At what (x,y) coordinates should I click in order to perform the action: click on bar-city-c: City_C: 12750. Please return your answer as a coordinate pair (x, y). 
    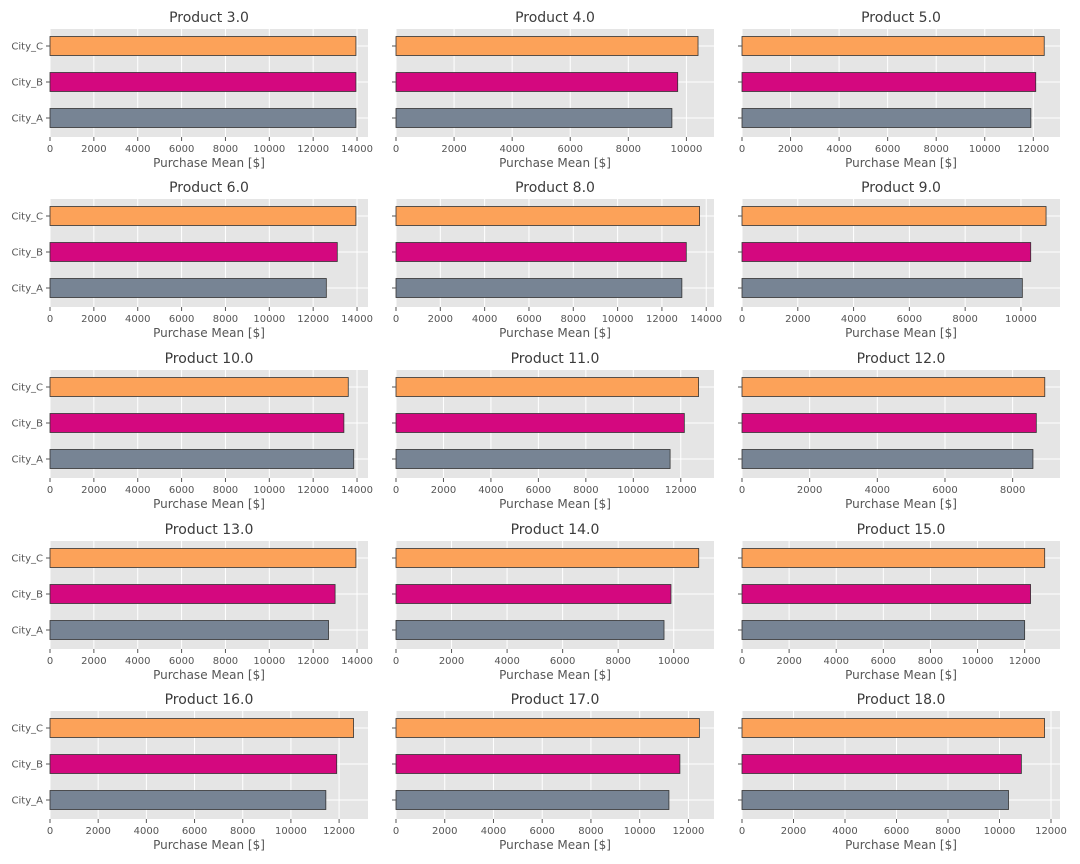
    Looking at the image, I should click on (547, 387).